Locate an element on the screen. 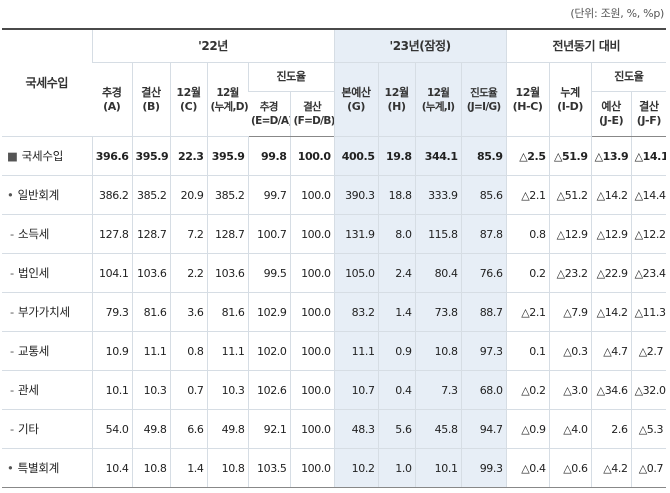  col-header-c4: 12월 (누계,D) is located at coordinates (227, 99).